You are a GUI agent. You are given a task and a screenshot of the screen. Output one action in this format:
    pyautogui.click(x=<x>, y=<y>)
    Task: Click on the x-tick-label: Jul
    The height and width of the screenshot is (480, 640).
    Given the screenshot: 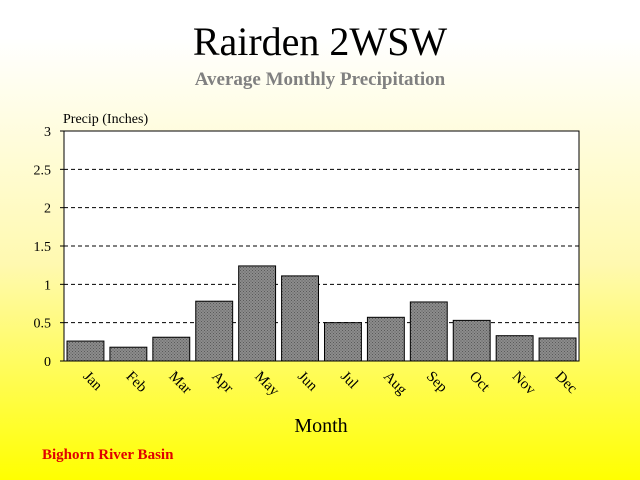 What is the action you would take?
    pyautogui.click(x=349, y=381)
    